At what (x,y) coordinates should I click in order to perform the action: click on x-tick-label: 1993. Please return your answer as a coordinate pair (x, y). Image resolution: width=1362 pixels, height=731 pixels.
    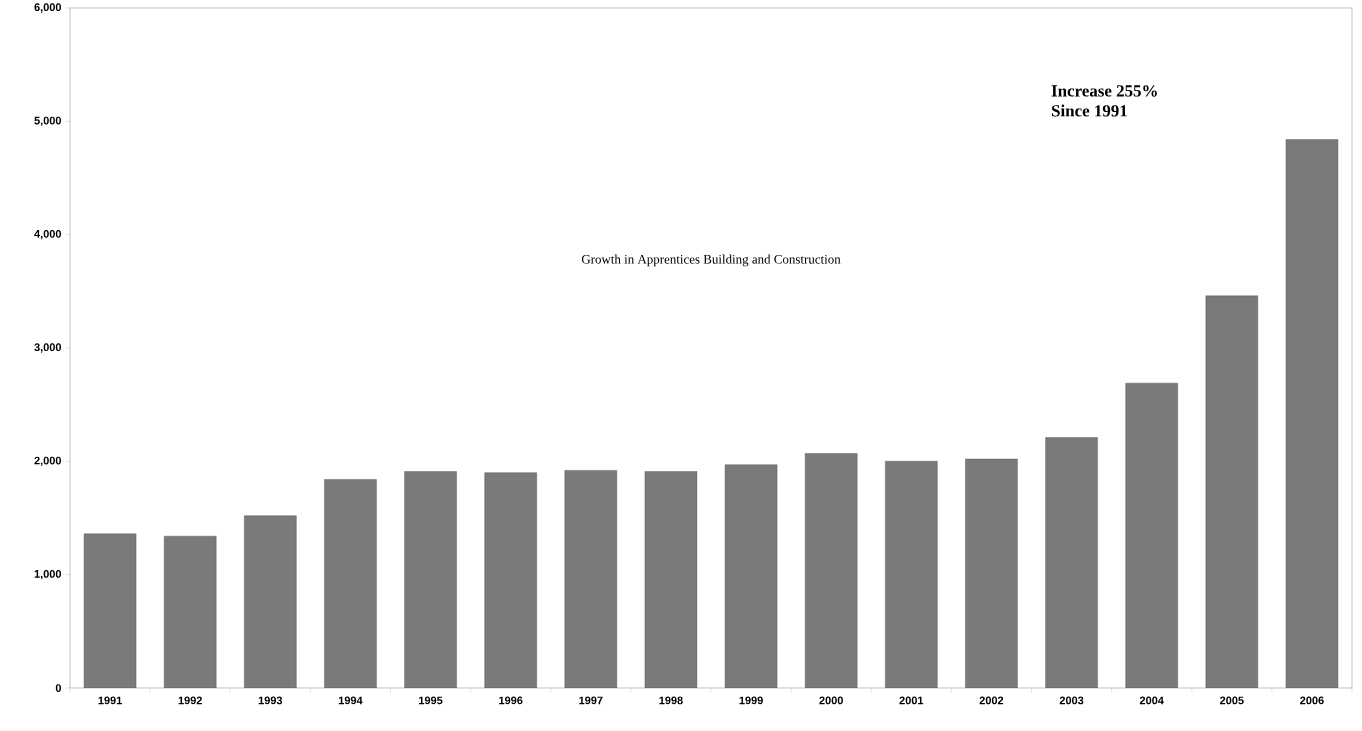
    Looking at the image, I should click on (270, 700).